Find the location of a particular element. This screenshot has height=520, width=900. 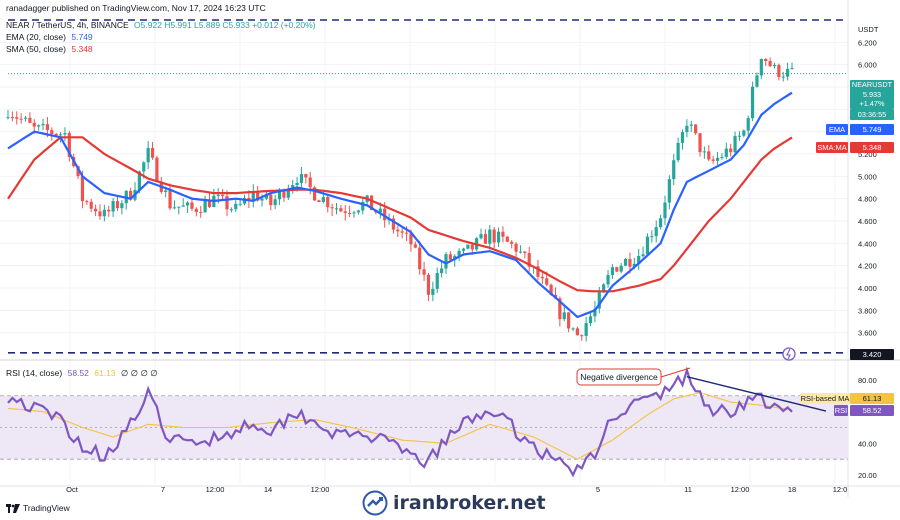

time-tick-label: 5 is located at coordinates (598, 489).